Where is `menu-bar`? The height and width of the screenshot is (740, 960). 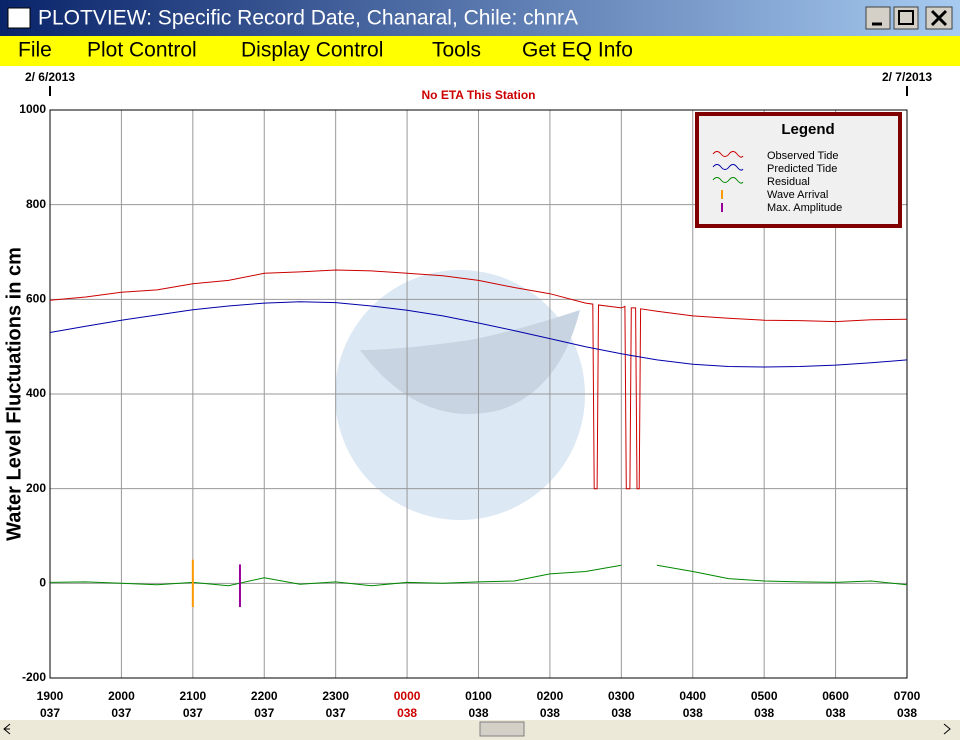
menu-bar is located at coordinates (480, 51).